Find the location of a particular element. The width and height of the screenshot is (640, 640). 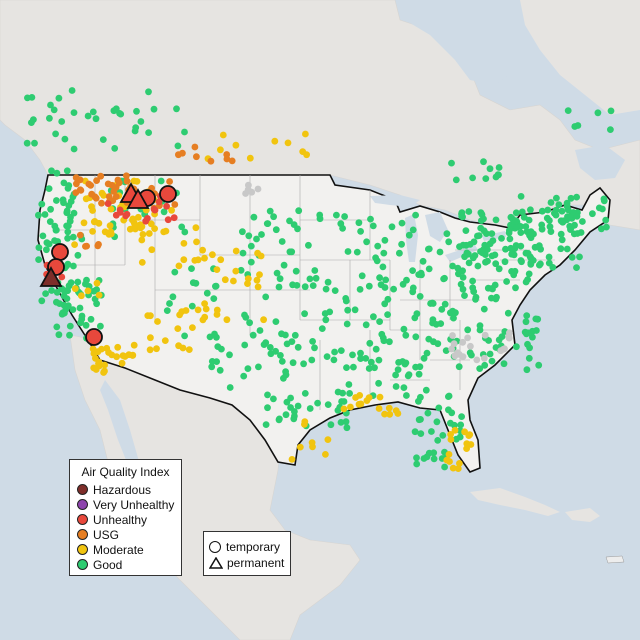

legend-item-hazardous: Hazardous is located at coordinates (114, 489).